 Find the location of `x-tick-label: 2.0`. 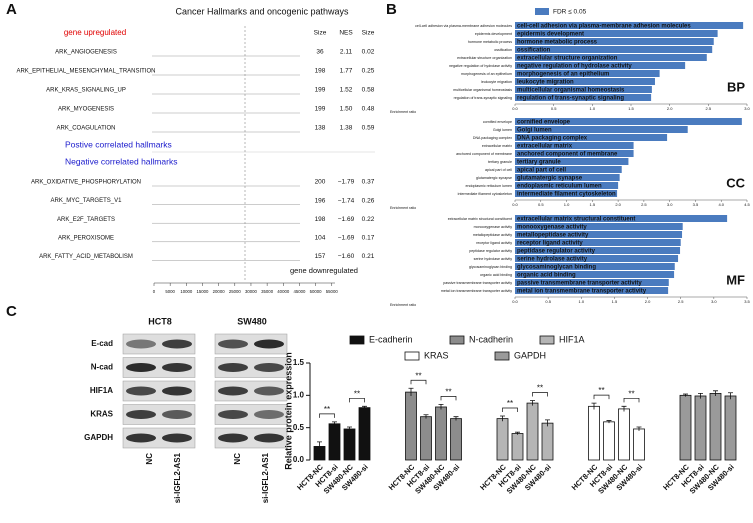

x-tick-label: 2.0 is located at coordinates (670, 108).